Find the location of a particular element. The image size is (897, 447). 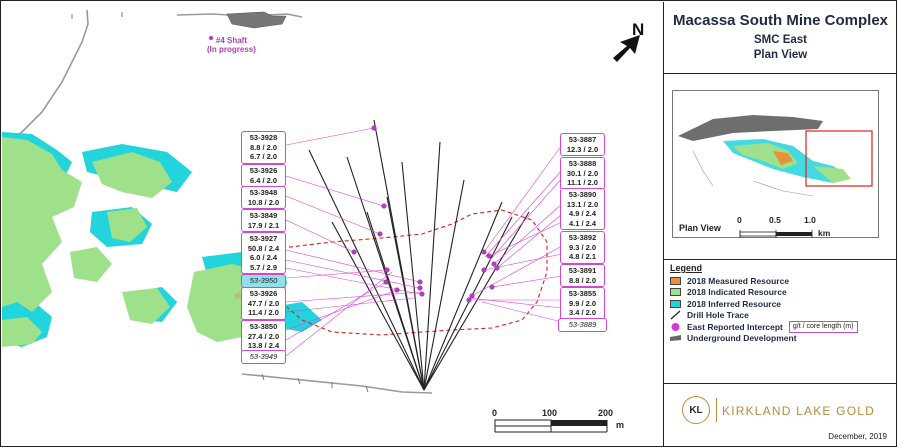

callout-53-3889: 53-3889 is located at coordinates (582, 325).